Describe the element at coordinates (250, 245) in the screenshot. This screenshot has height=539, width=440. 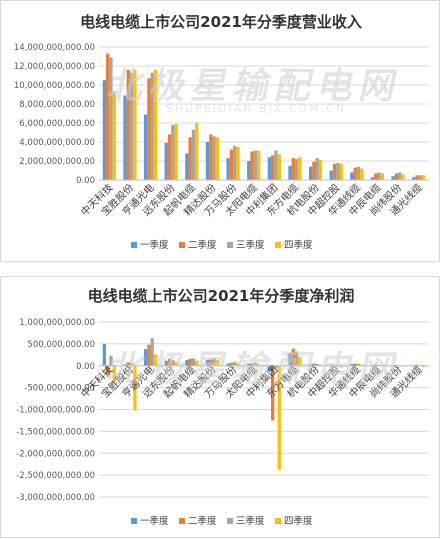
I see `legend-label: 三季度` at that location.